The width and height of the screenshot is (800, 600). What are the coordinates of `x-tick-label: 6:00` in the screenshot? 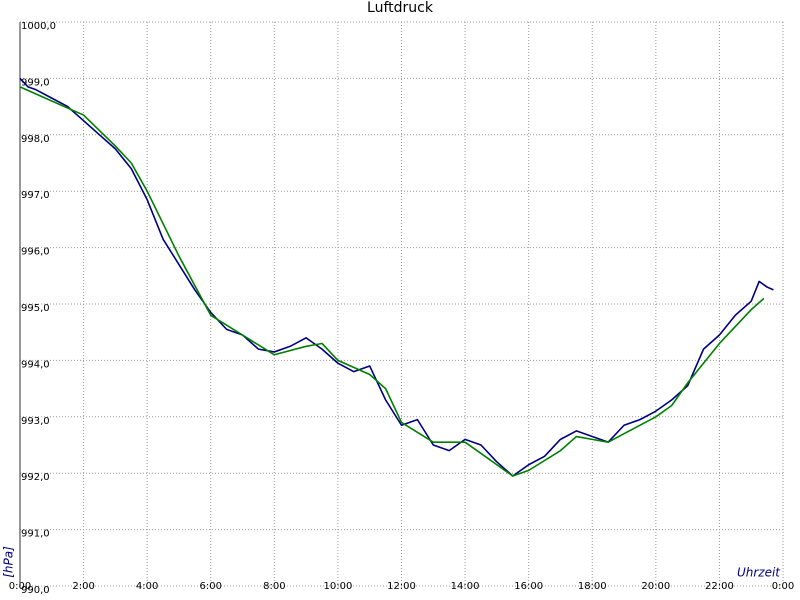 It's located at (211, 586).